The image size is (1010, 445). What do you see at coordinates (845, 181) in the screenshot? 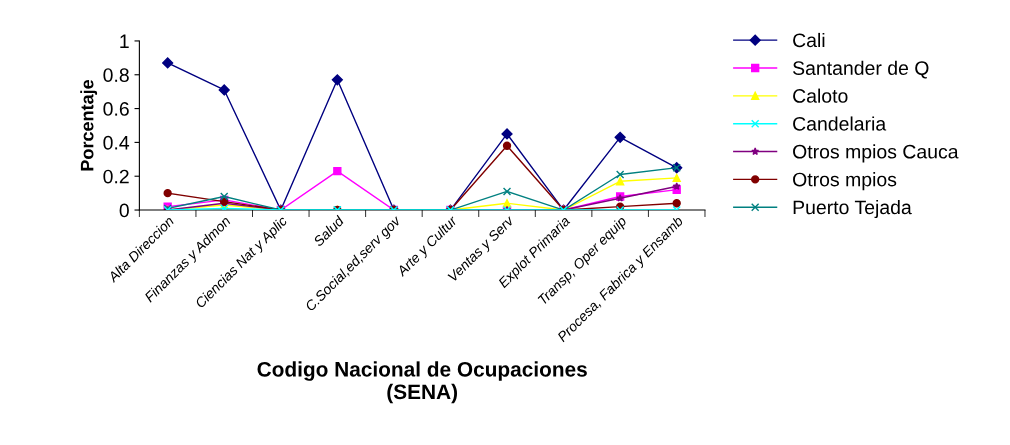
I see `legend-label: Otros mpios` at bounding box center [845, 181].